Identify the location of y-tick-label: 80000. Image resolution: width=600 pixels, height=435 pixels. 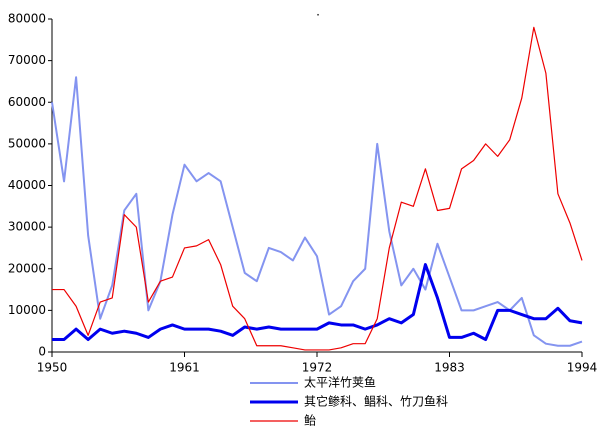
(27, 19).